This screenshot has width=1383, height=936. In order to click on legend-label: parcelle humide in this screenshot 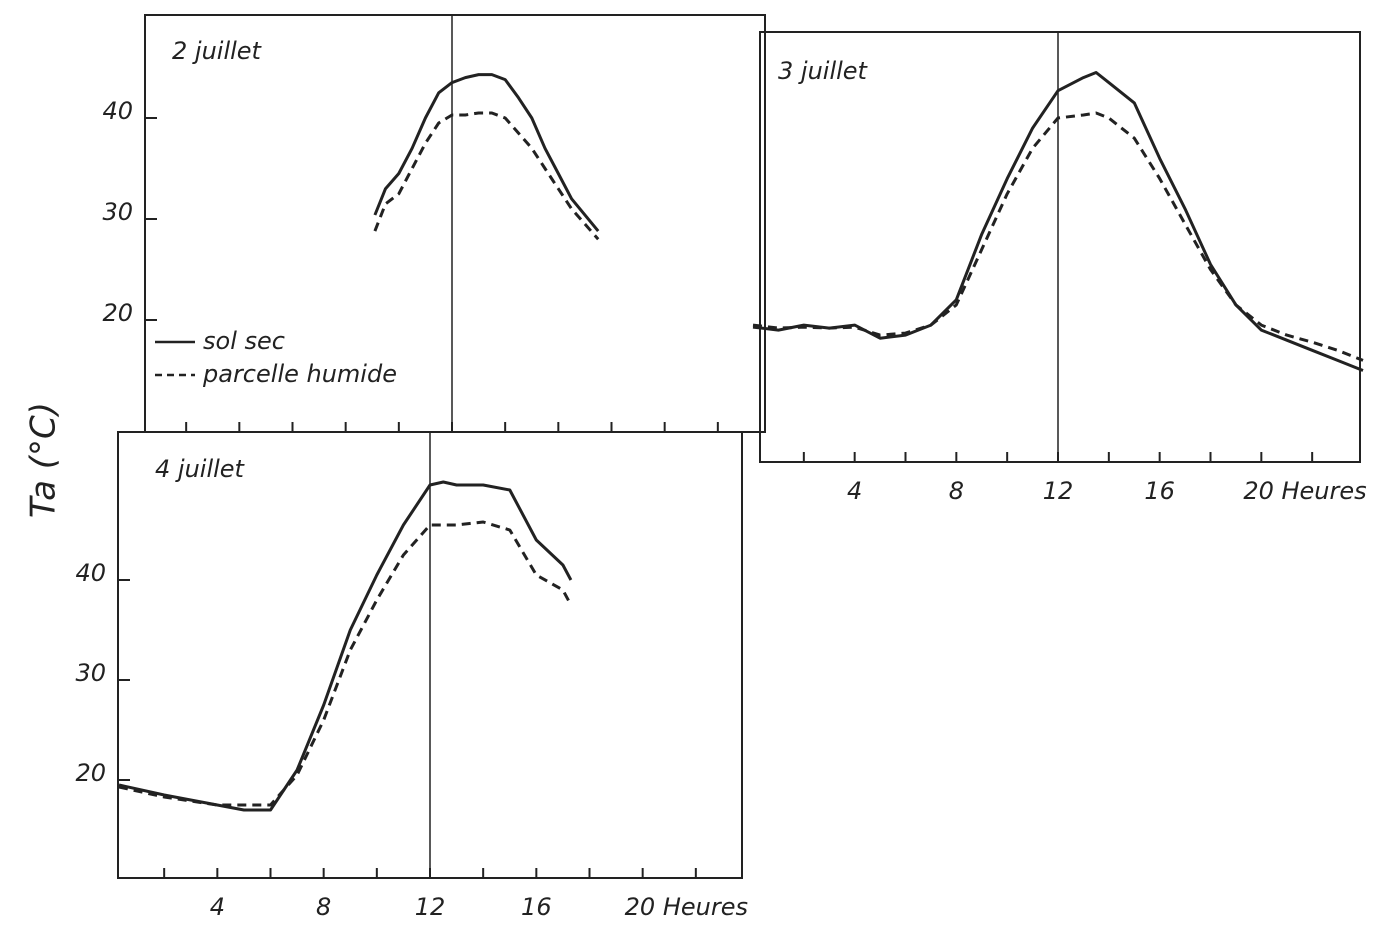, I will do `click(299, 374)`.